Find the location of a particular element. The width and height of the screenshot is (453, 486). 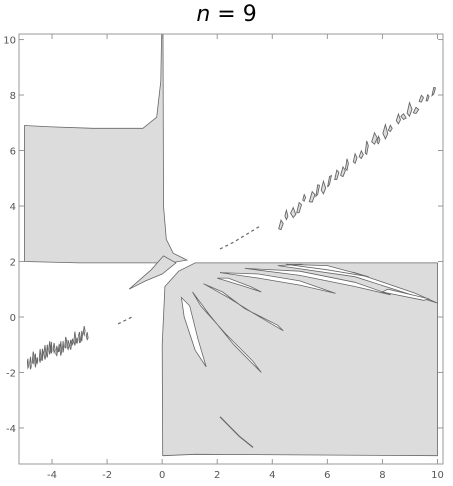

y-tick-label: 0 is located at coordinates (13, 318).